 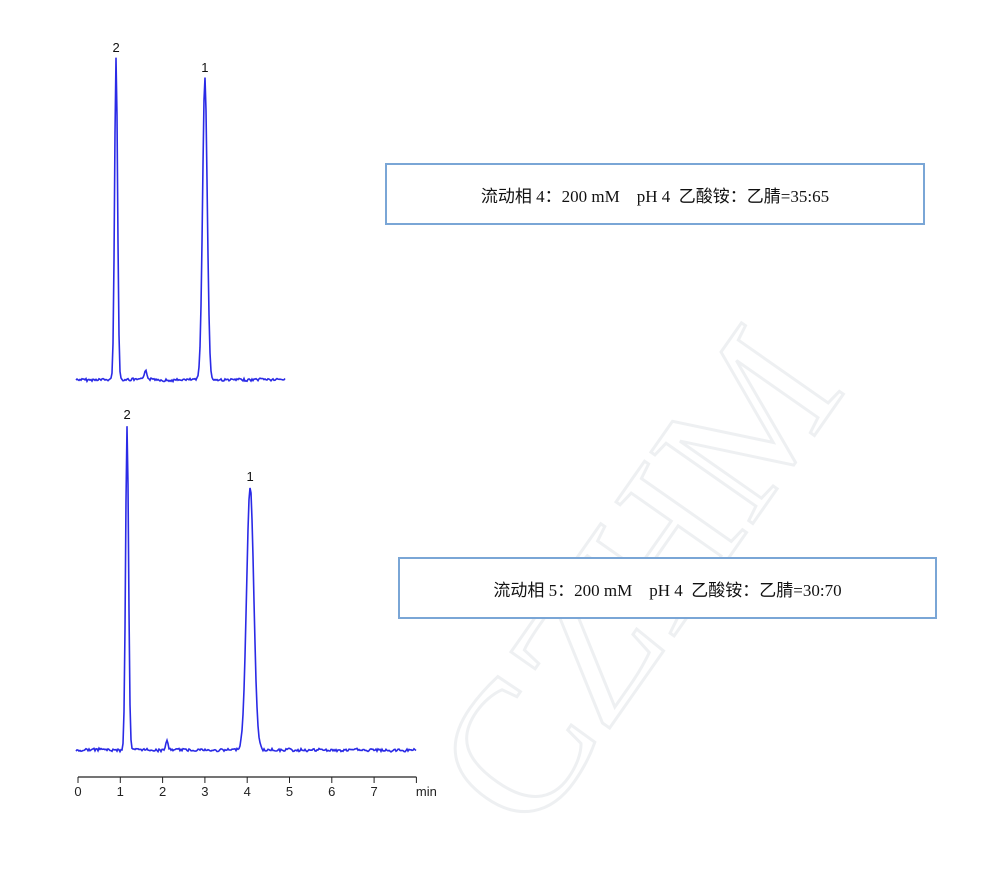 I want to click on x-tick-label: 7, so click(x=373, y=791).